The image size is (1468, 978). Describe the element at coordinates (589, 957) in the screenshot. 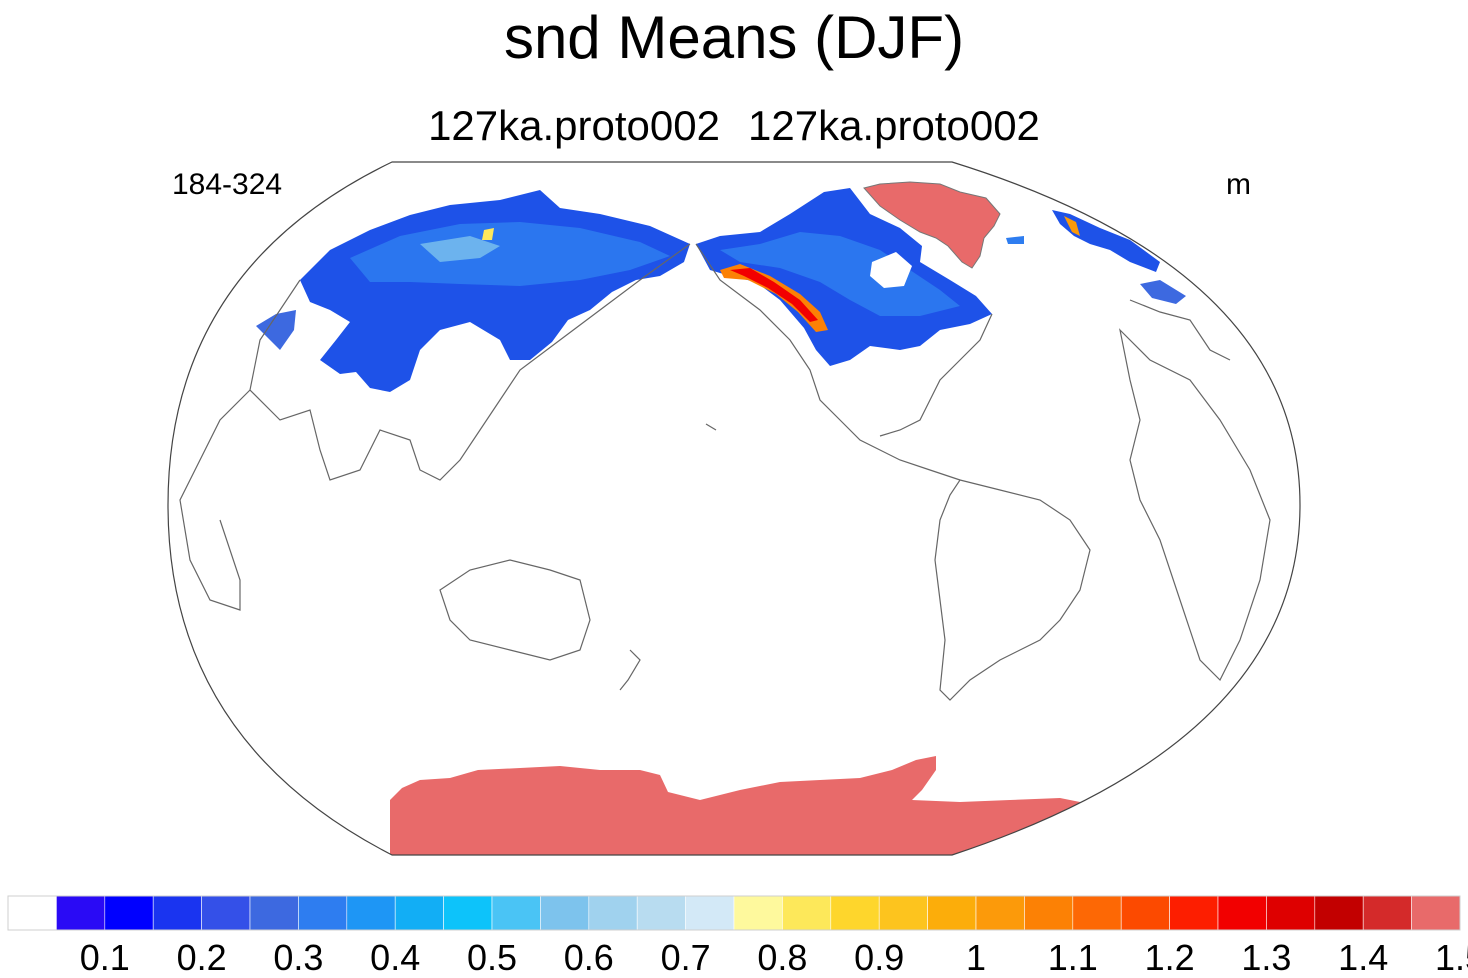

I see `colorbar-tick-label: 0.6` at that location.